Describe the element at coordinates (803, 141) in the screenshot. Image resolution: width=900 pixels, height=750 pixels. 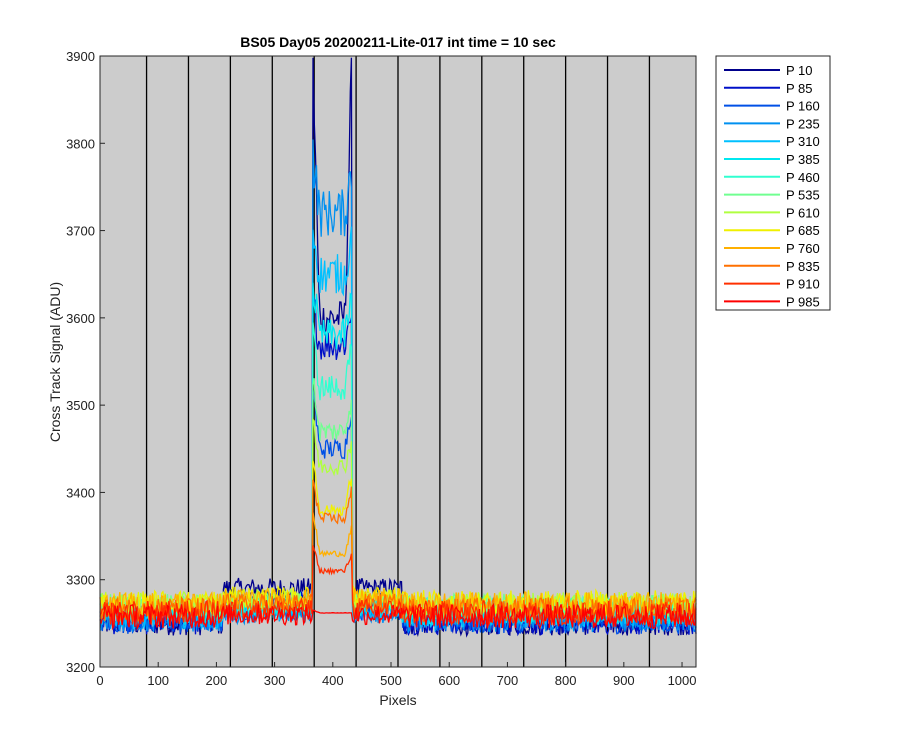
I see `legend-label: P 310` at that location.